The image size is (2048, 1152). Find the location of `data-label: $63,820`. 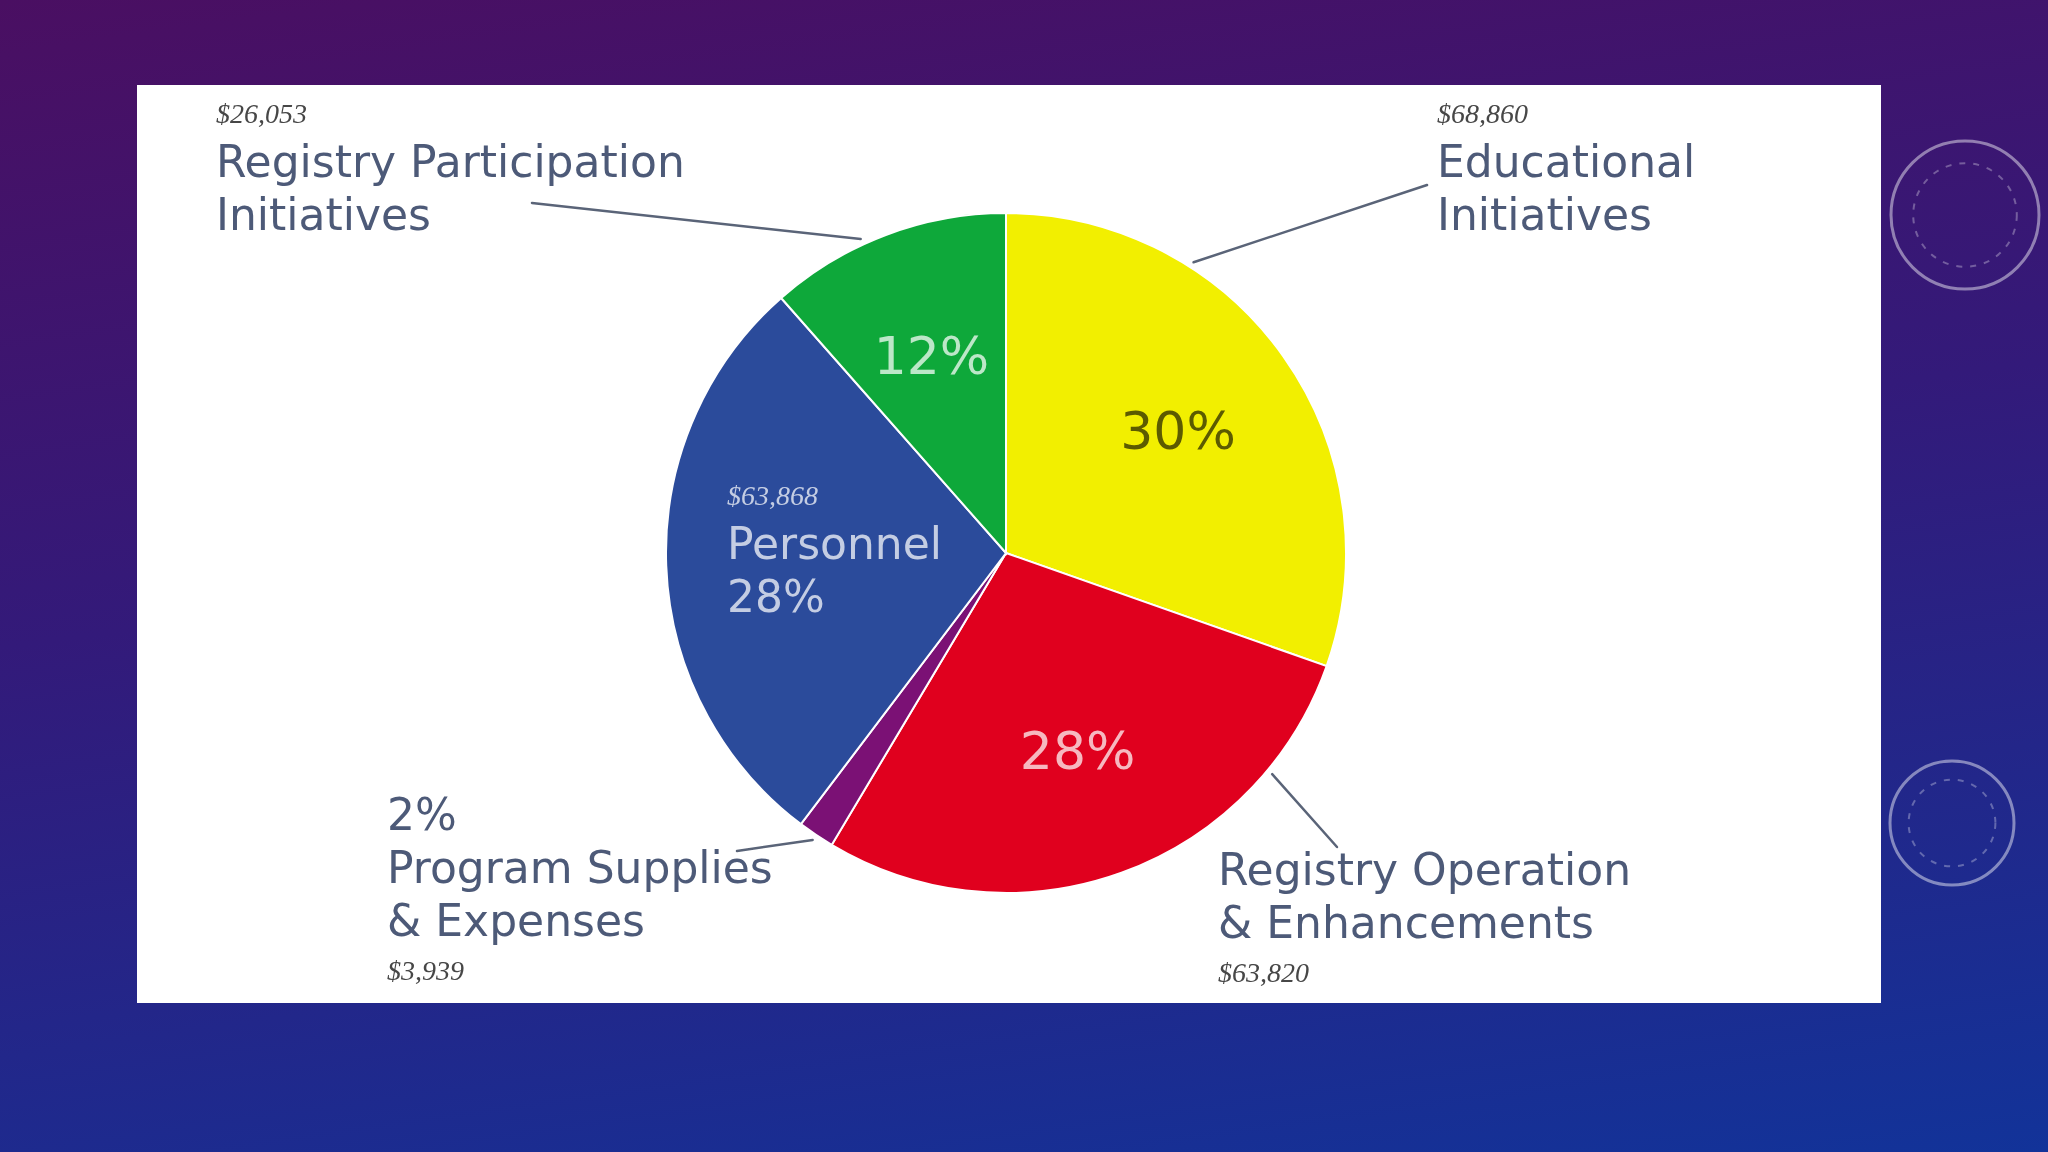

data-label: $63,820 is located at coordinates (1263, 972).